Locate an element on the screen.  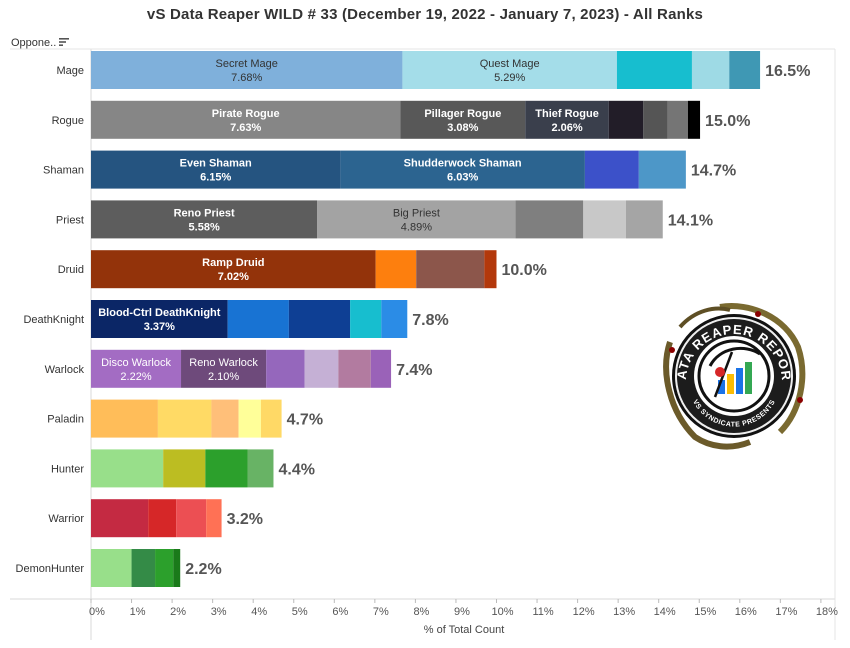
row-label-warlock: Warlock is located at coordinates (65, 370).